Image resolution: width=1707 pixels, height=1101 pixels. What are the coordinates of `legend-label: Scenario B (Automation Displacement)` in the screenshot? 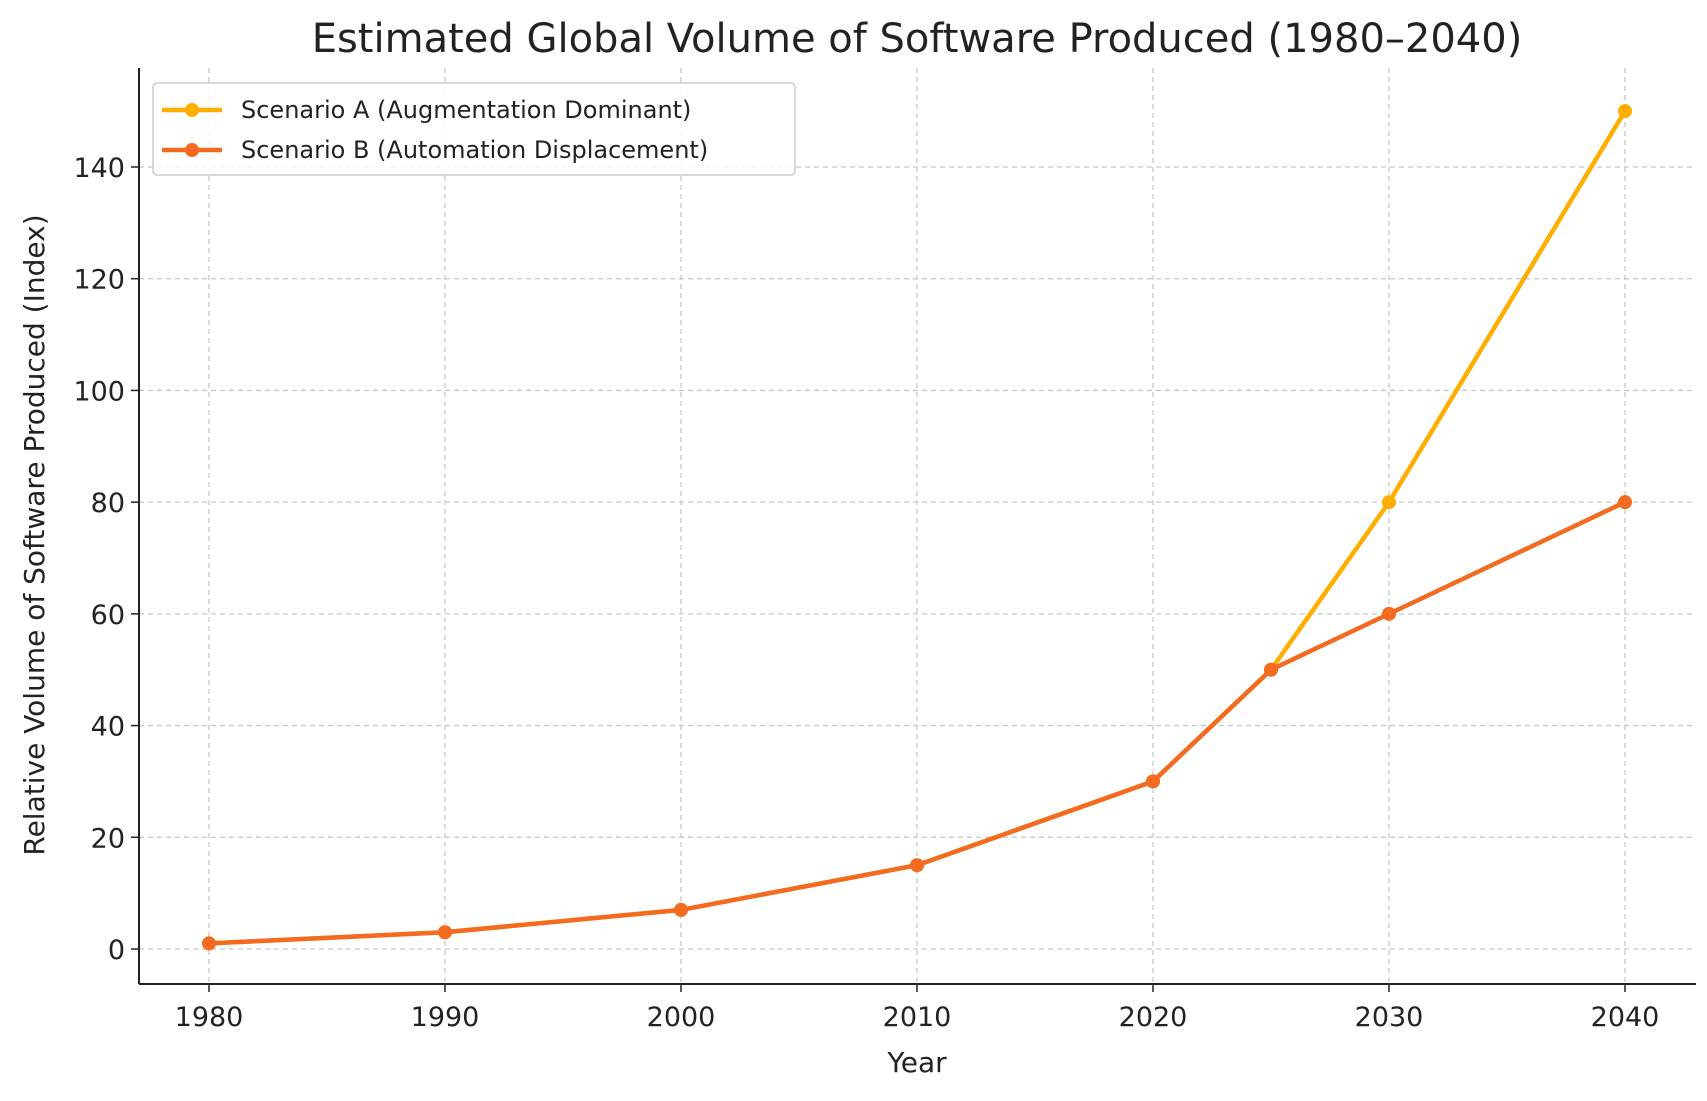 It's located at (474, 150).